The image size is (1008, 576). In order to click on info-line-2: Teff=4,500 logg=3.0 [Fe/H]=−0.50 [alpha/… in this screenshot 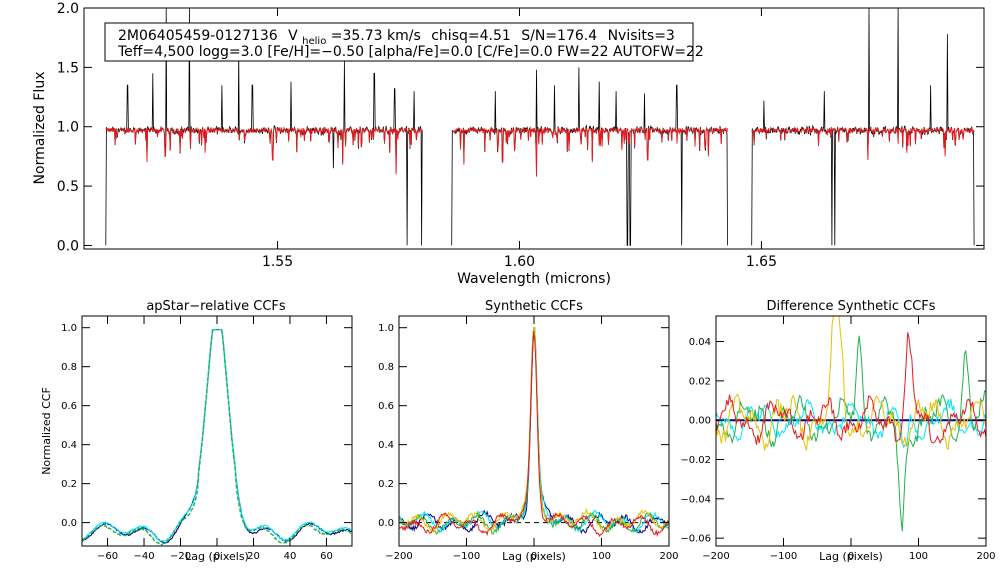, I will do `click(410, 52)`.